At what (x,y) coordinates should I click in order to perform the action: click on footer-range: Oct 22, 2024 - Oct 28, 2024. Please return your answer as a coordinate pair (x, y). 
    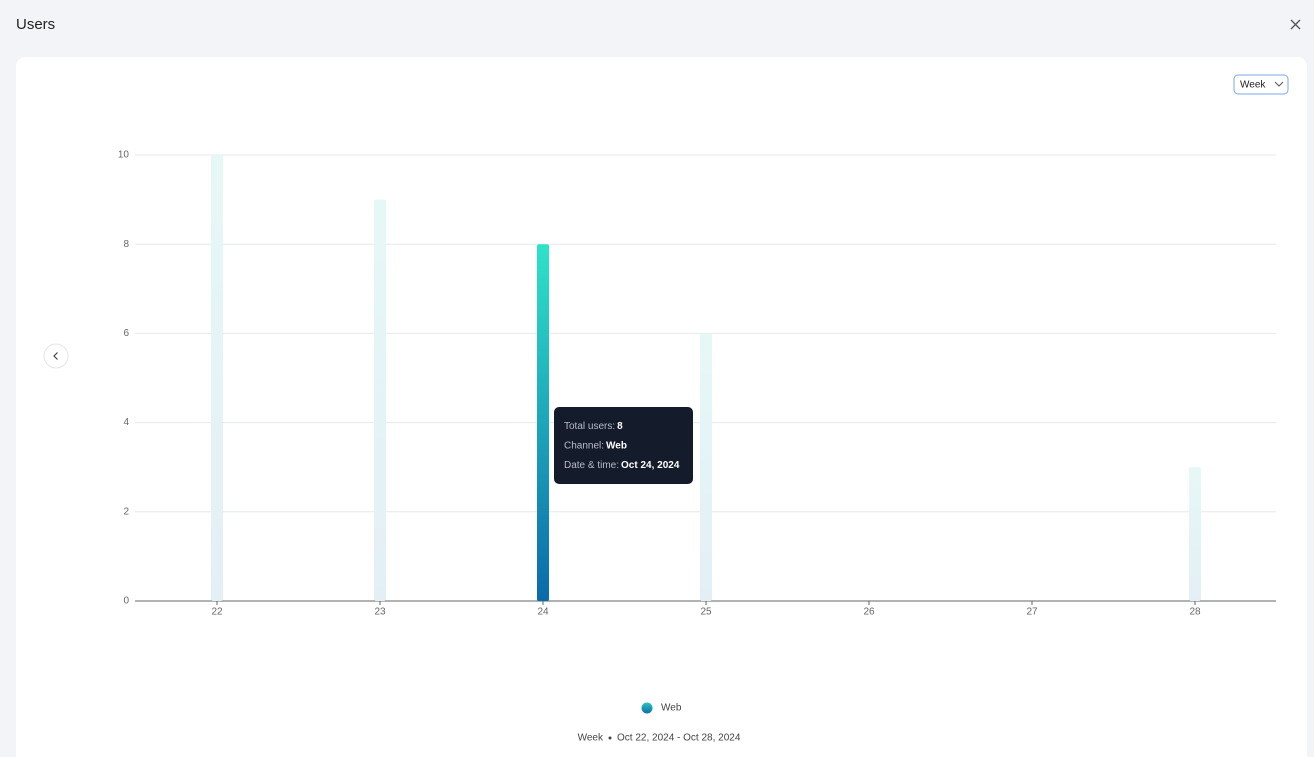
    Looking at the image, I should click on (679, 738).